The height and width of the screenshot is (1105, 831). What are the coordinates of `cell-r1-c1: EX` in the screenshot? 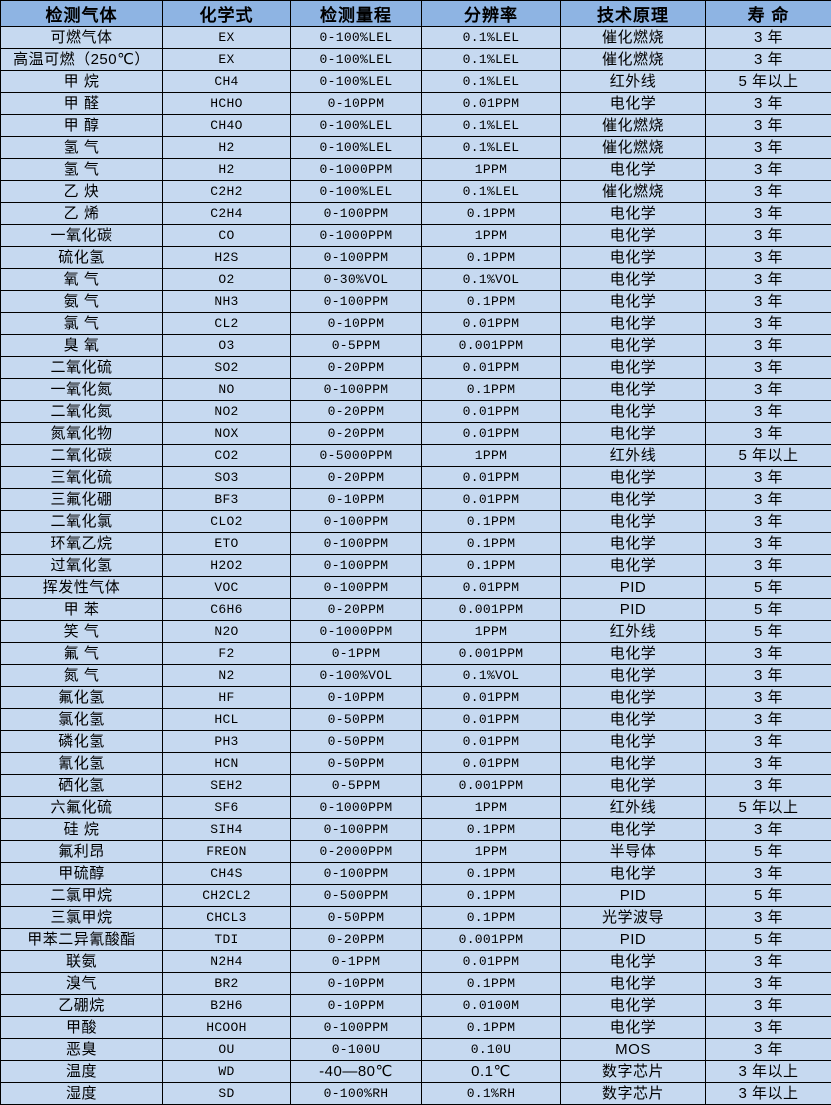 It's located at (227, 60).